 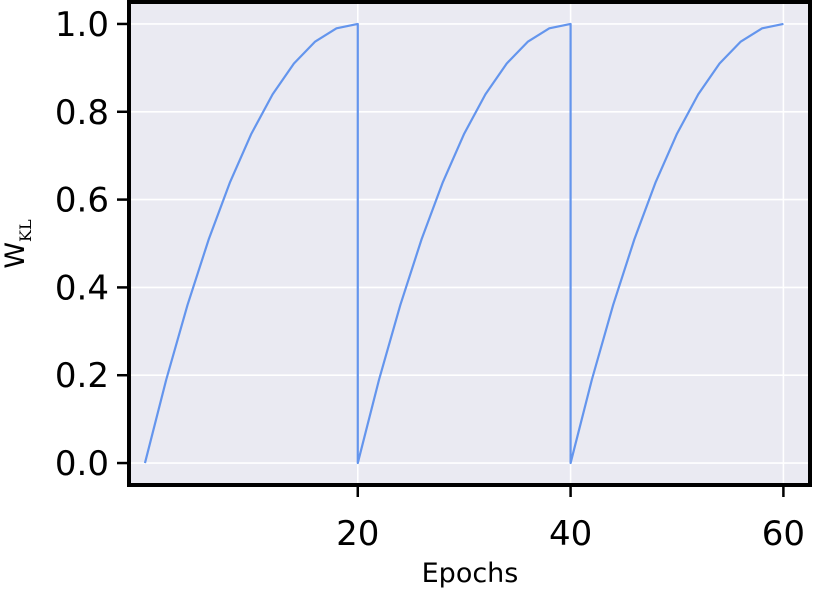 I want to click on y-tick-label: 0.4, so click(x=82, y=288).